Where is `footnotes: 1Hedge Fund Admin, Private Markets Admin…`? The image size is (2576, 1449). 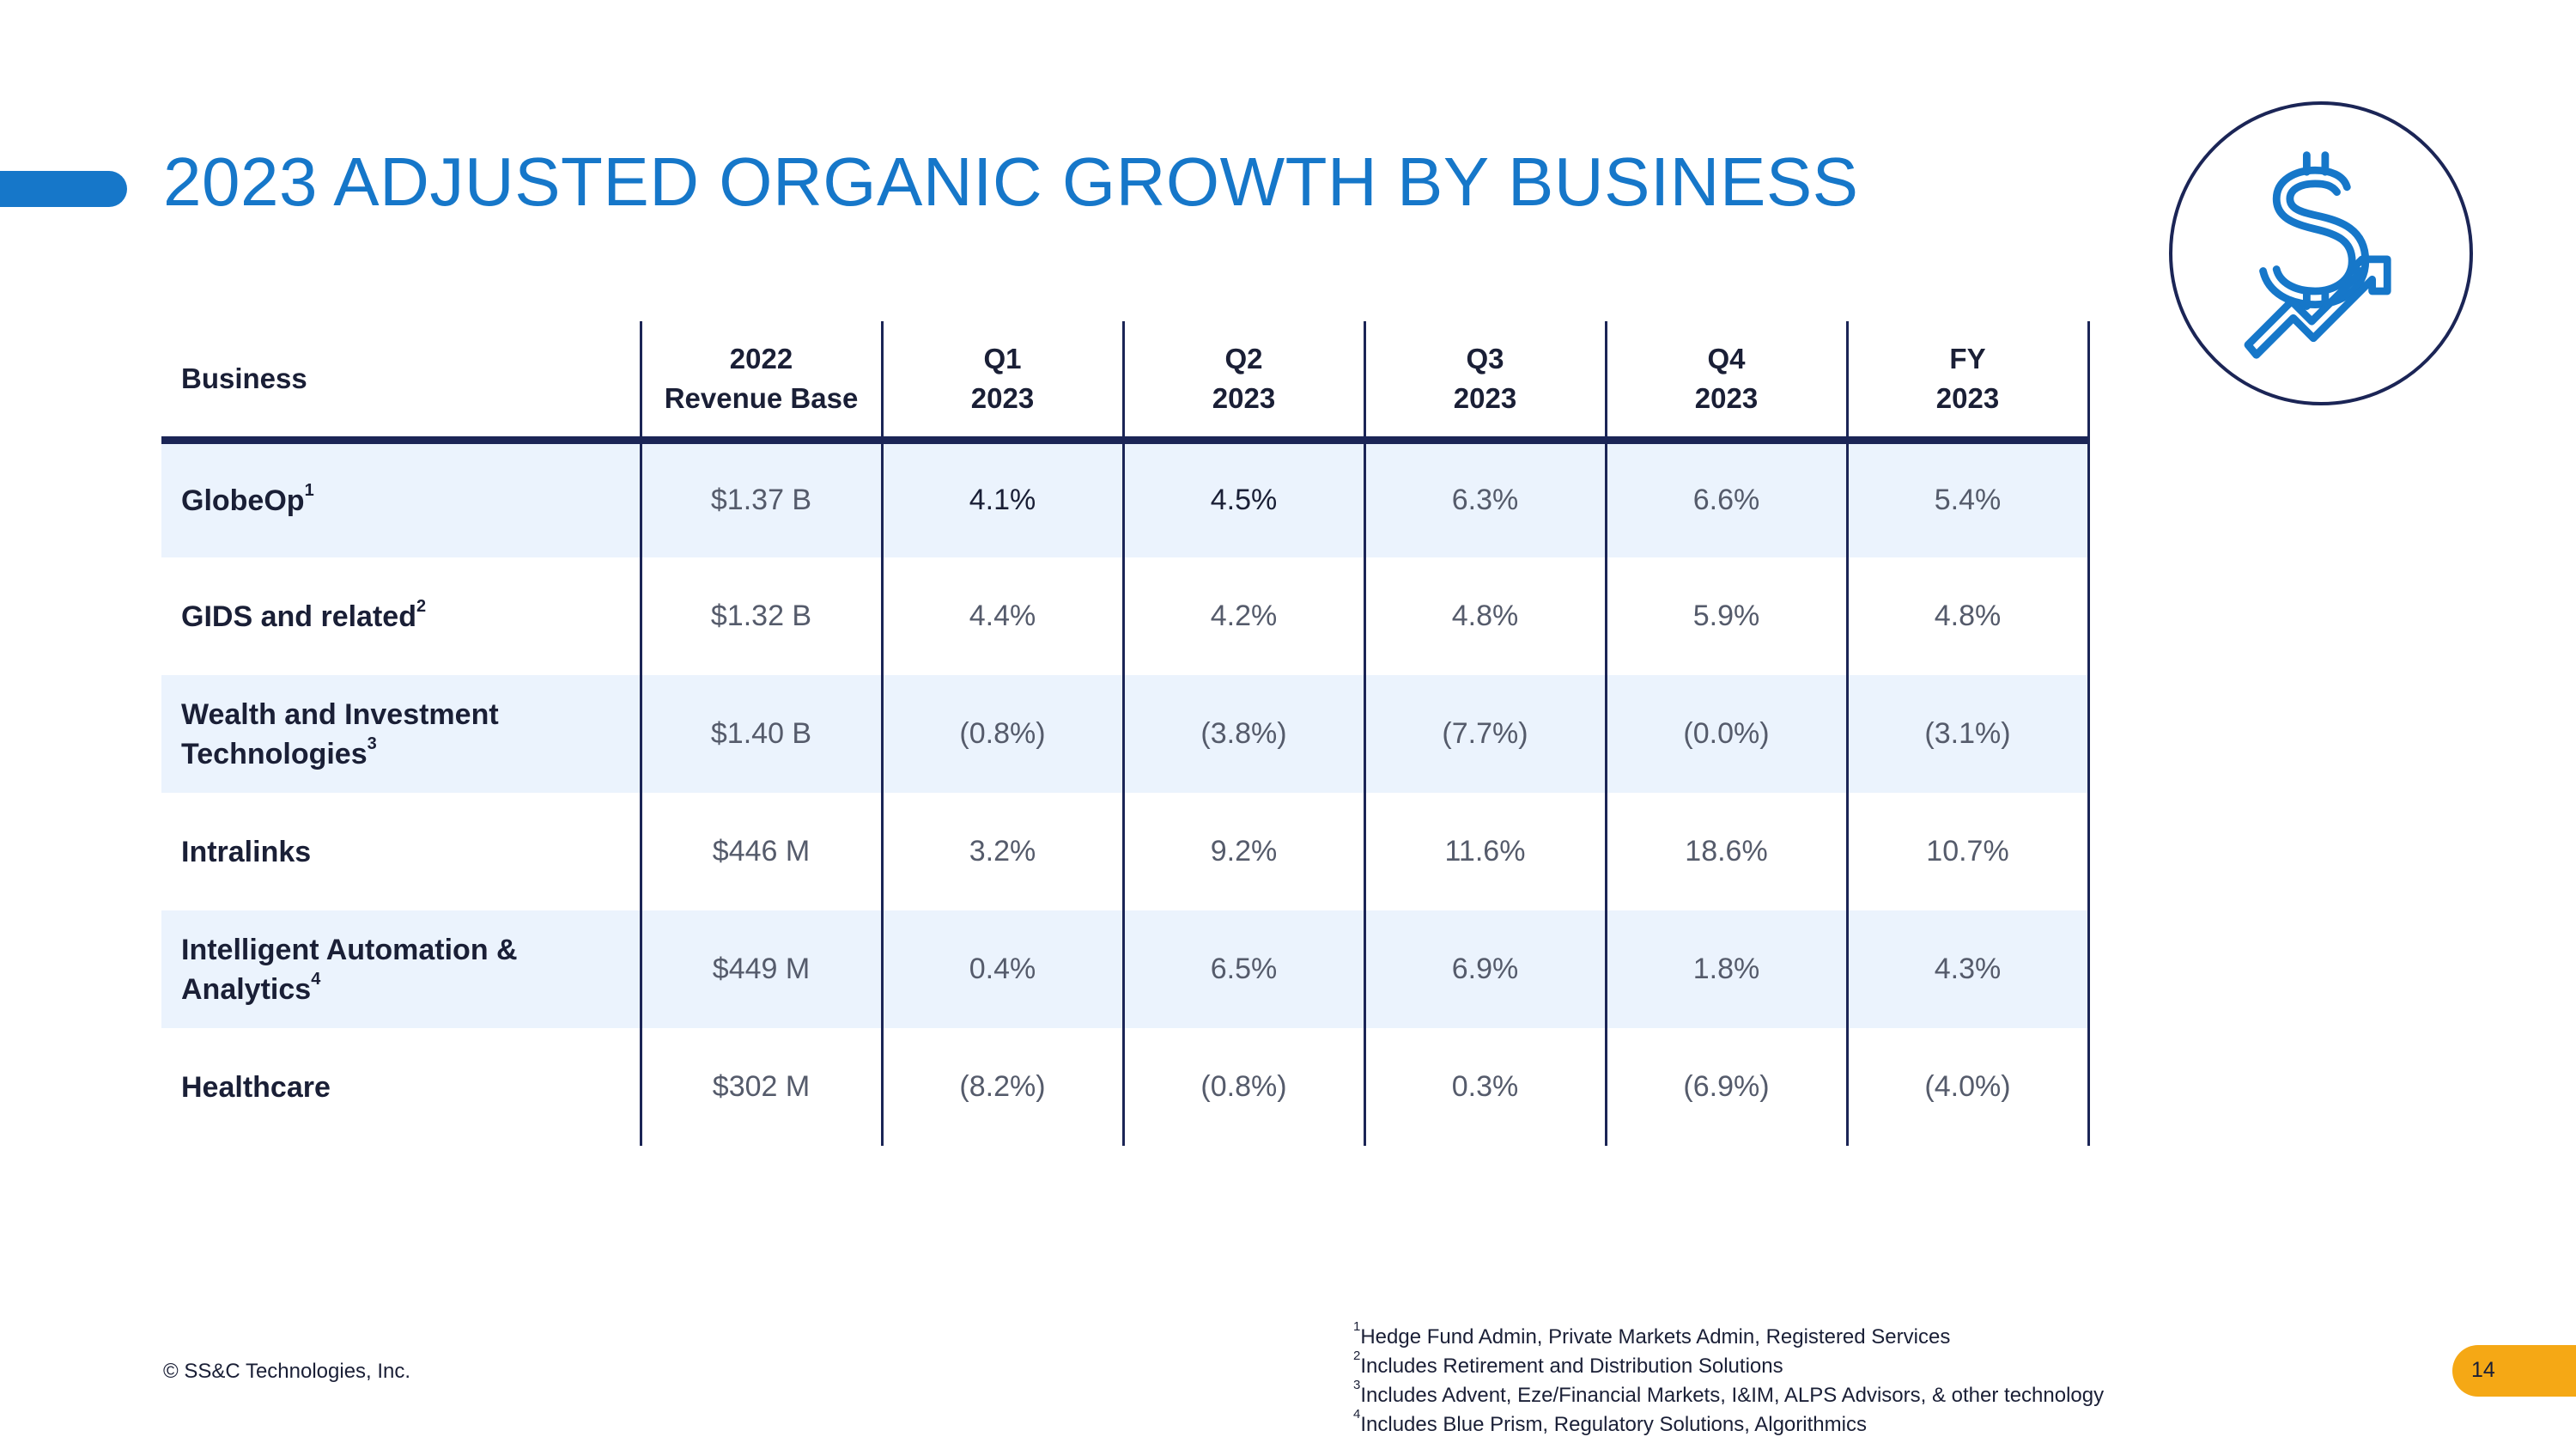 footnotes: 1Hedge Fund Admin, Private Markets Admin… is located at coordinates (1729, 1379).